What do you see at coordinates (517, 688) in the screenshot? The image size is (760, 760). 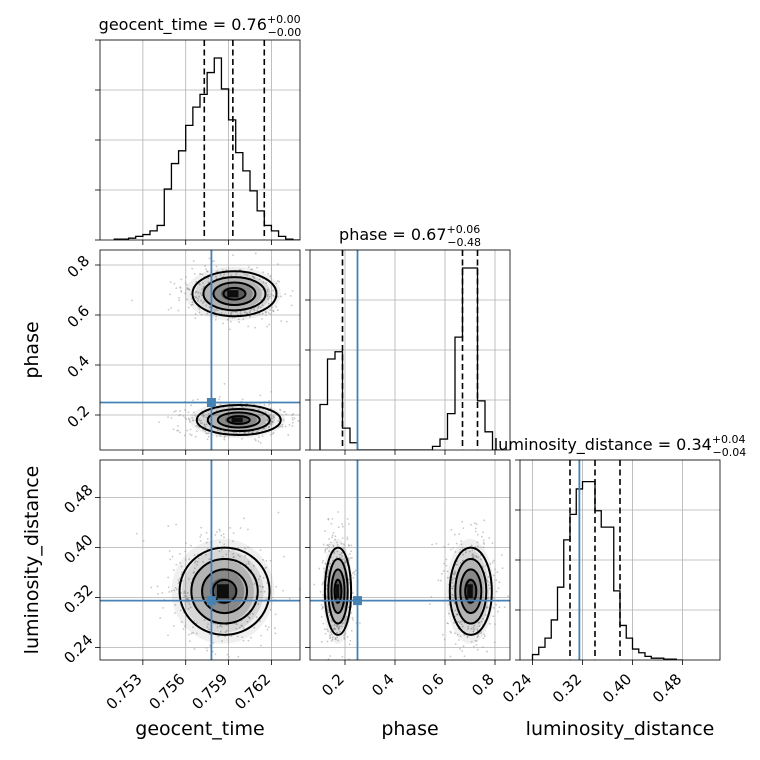 I see `x-tick-label-luminosity_distance: 0.24` at bounding box center [517, 688].